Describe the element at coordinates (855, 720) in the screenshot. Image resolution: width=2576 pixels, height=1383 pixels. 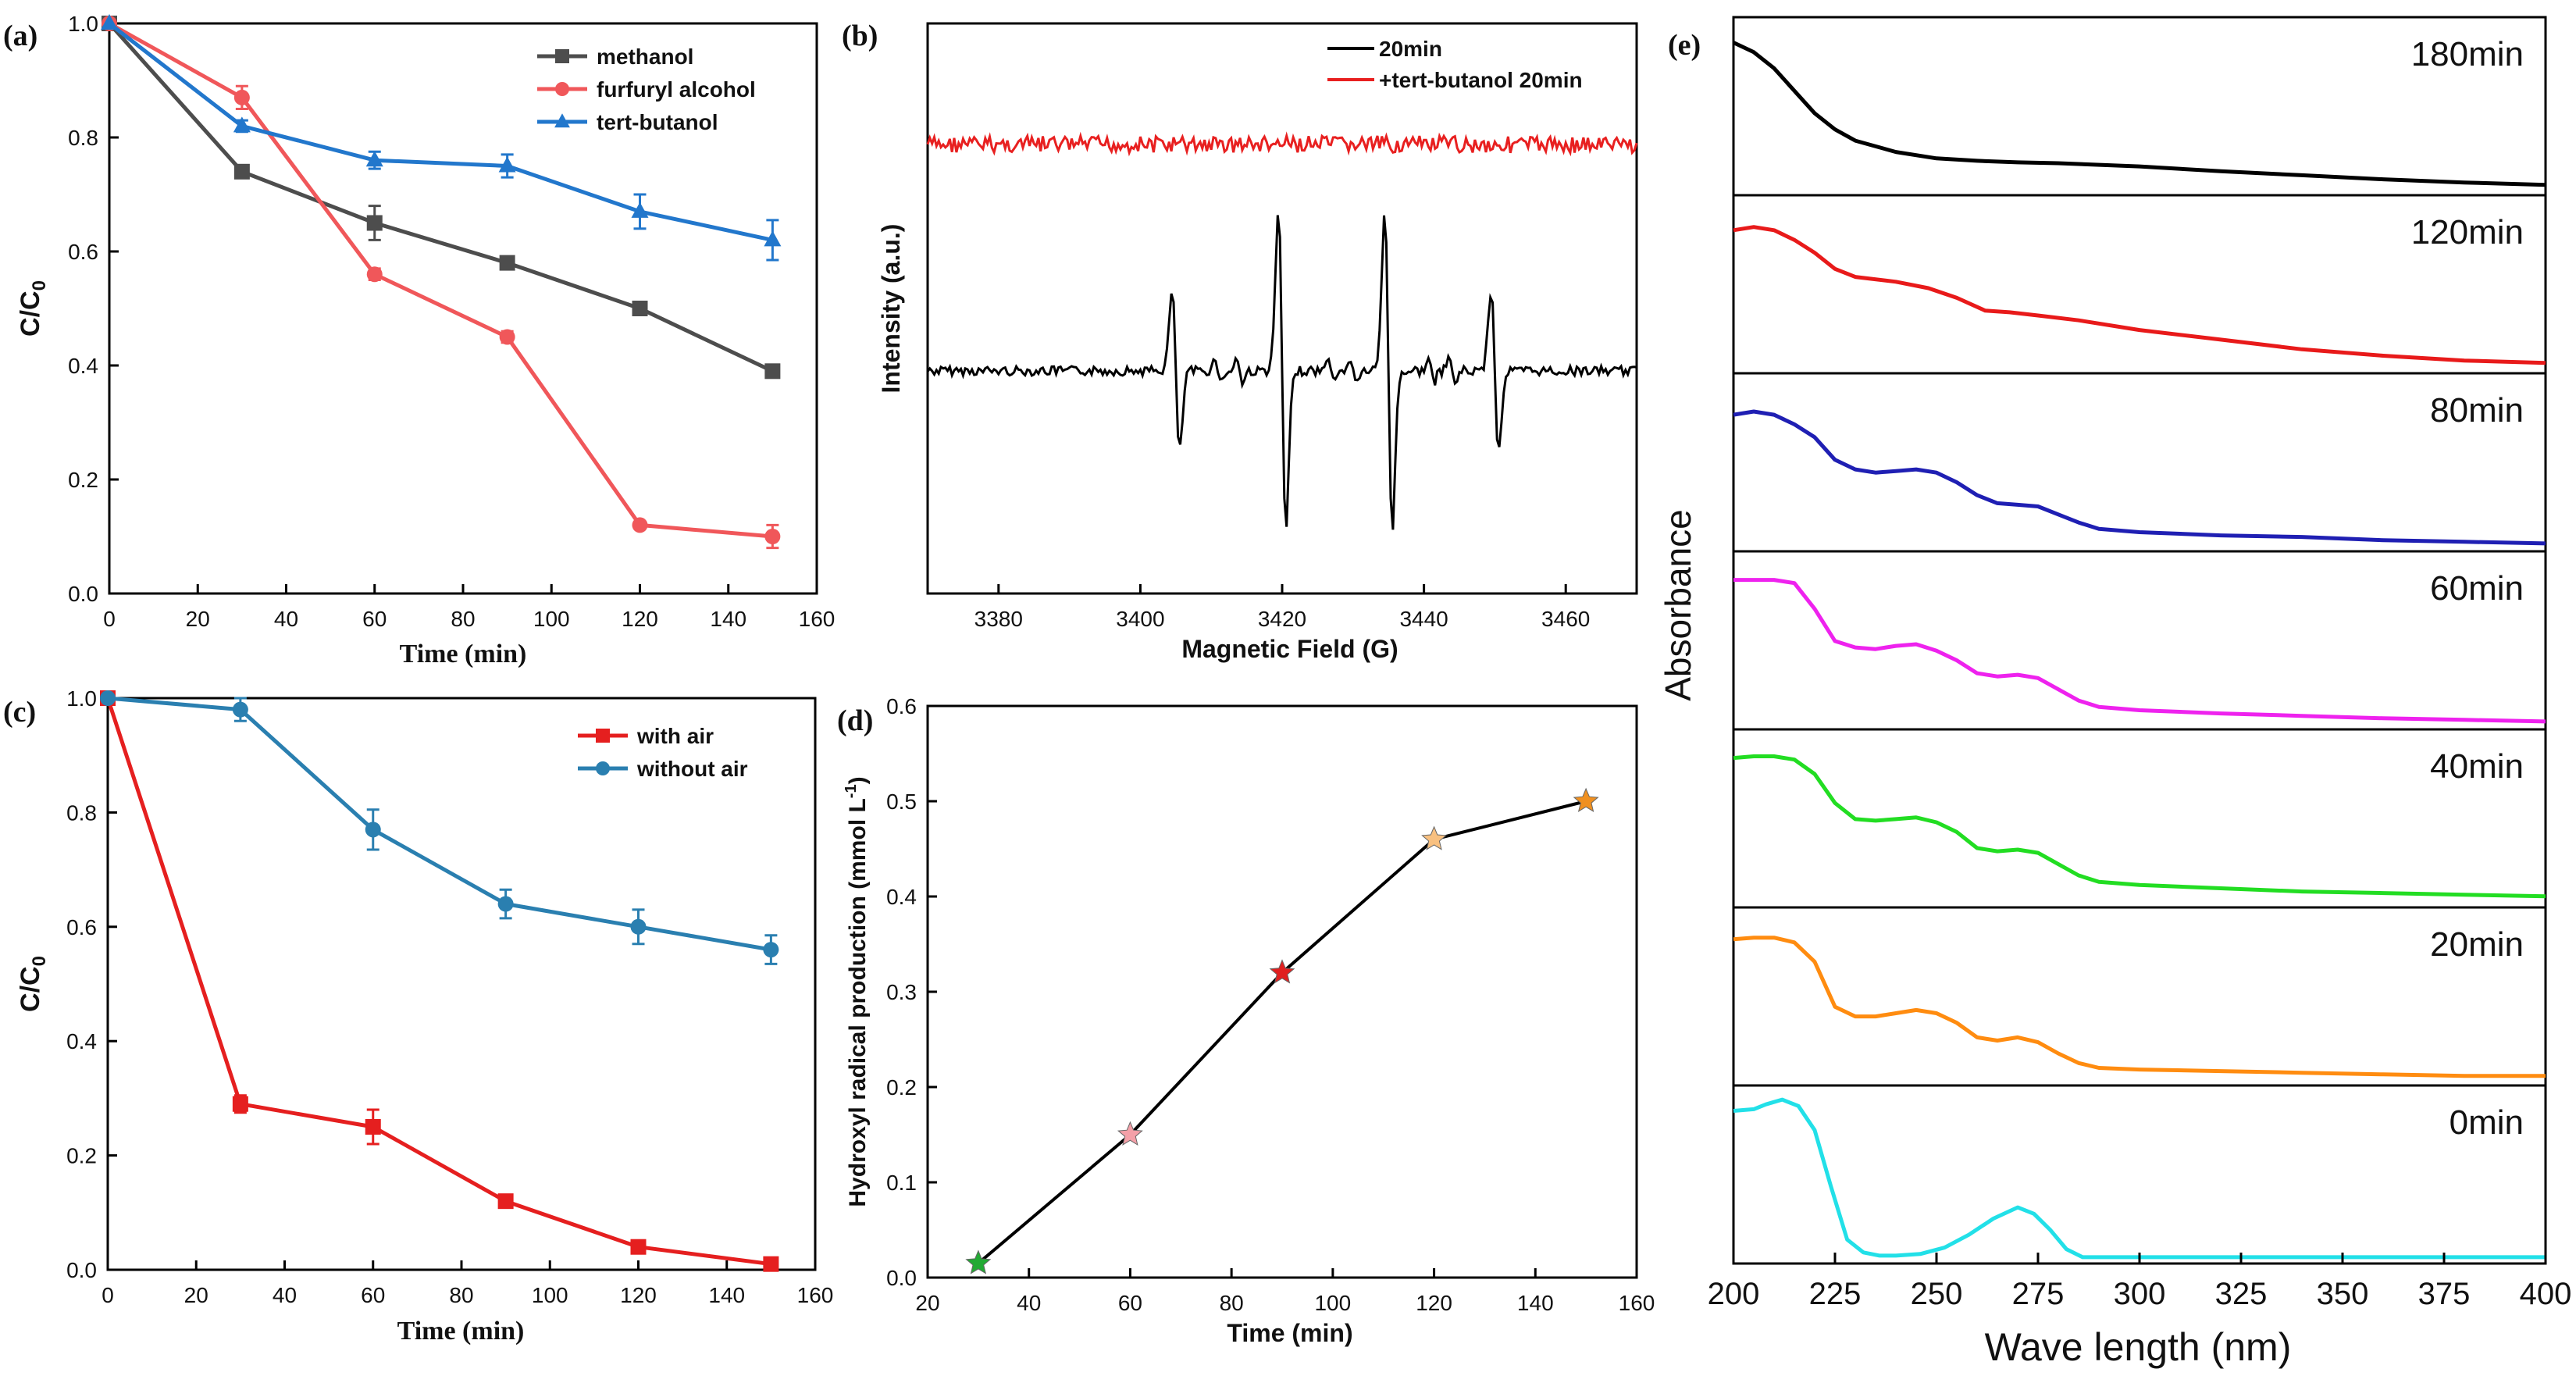
I see `panel-label: (d)` at that location.